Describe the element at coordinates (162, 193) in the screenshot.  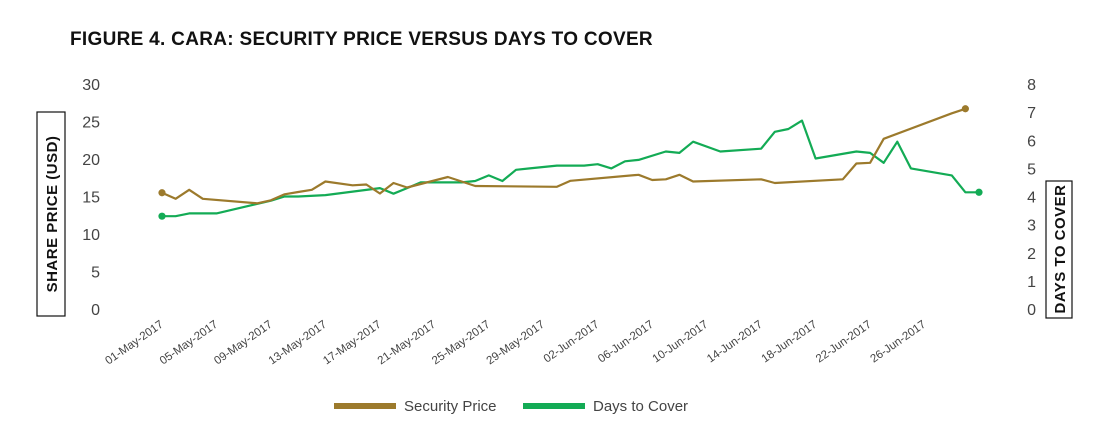
I see `series-endpoint-security-price-start` at that location.